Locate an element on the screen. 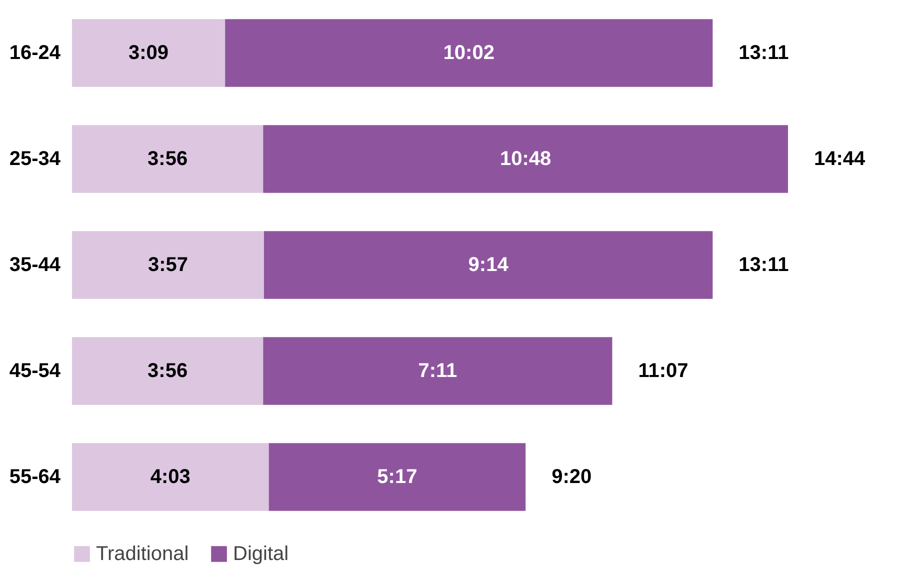  y-tick-label: 55-64 is located at coordinates (35, 477).